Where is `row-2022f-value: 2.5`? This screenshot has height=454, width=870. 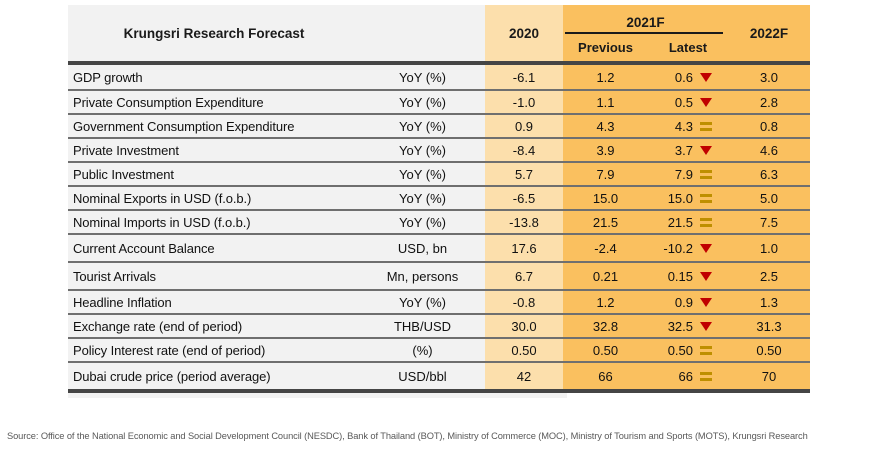 row-2022f-value: 2.5 is located at coordinates (769, 276).